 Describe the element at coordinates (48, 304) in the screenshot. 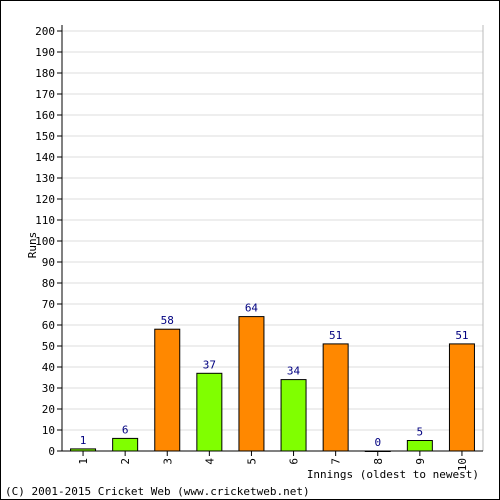

I see `y-tick-label: 70` at that location.